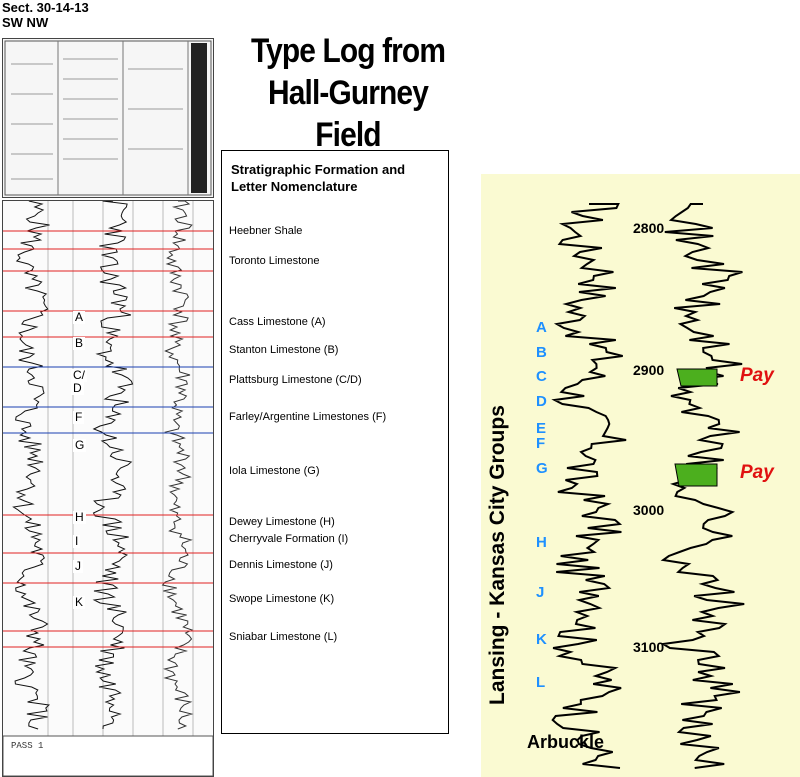  What do you see at coordinates (566, 742) in the screenshot?
I see `arbuckle-label: Arbuckle` at bounding box center [566, 742].